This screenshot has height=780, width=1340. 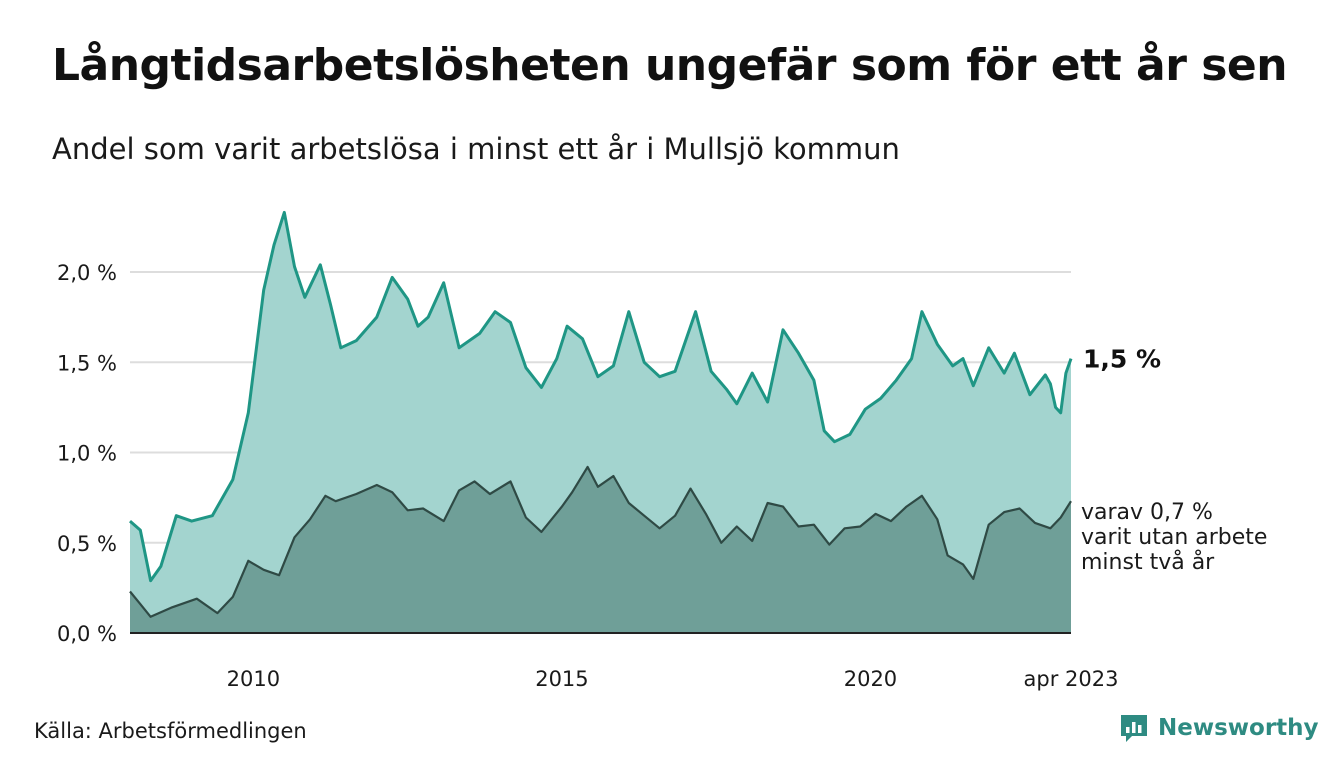 I want to click on brand-name: Newsworthy, so click(x=1238, y=728).